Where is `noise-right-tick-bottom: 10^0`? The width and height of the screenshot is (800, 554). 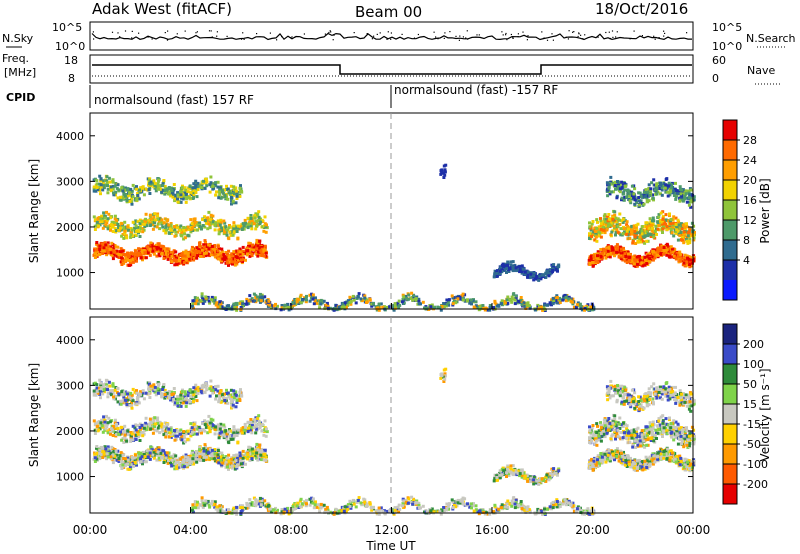
noise-right-tick-bottom: 10^0 is located at coordinates (727, 46).